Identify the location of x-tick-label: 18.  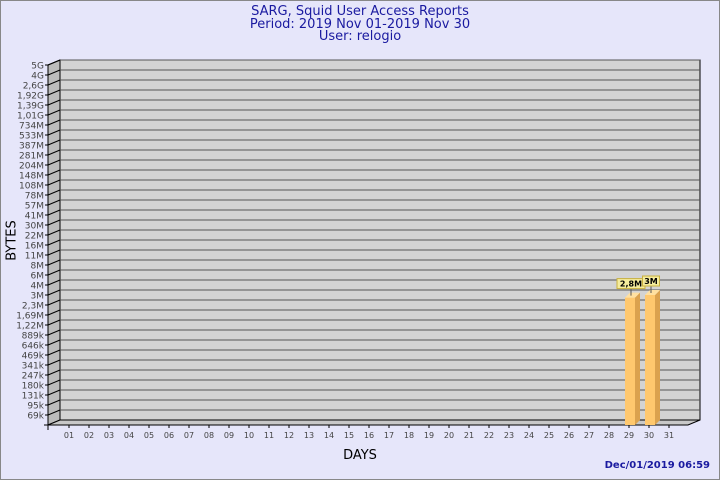
(409, 435).